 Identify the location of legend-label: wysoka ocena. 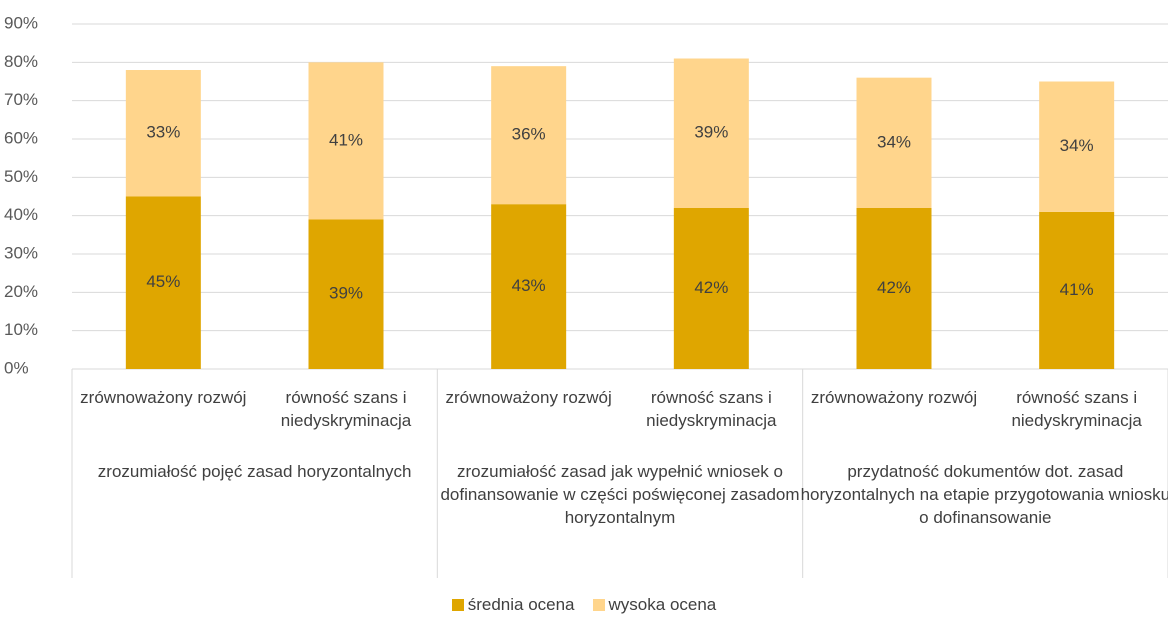
(662, 604).